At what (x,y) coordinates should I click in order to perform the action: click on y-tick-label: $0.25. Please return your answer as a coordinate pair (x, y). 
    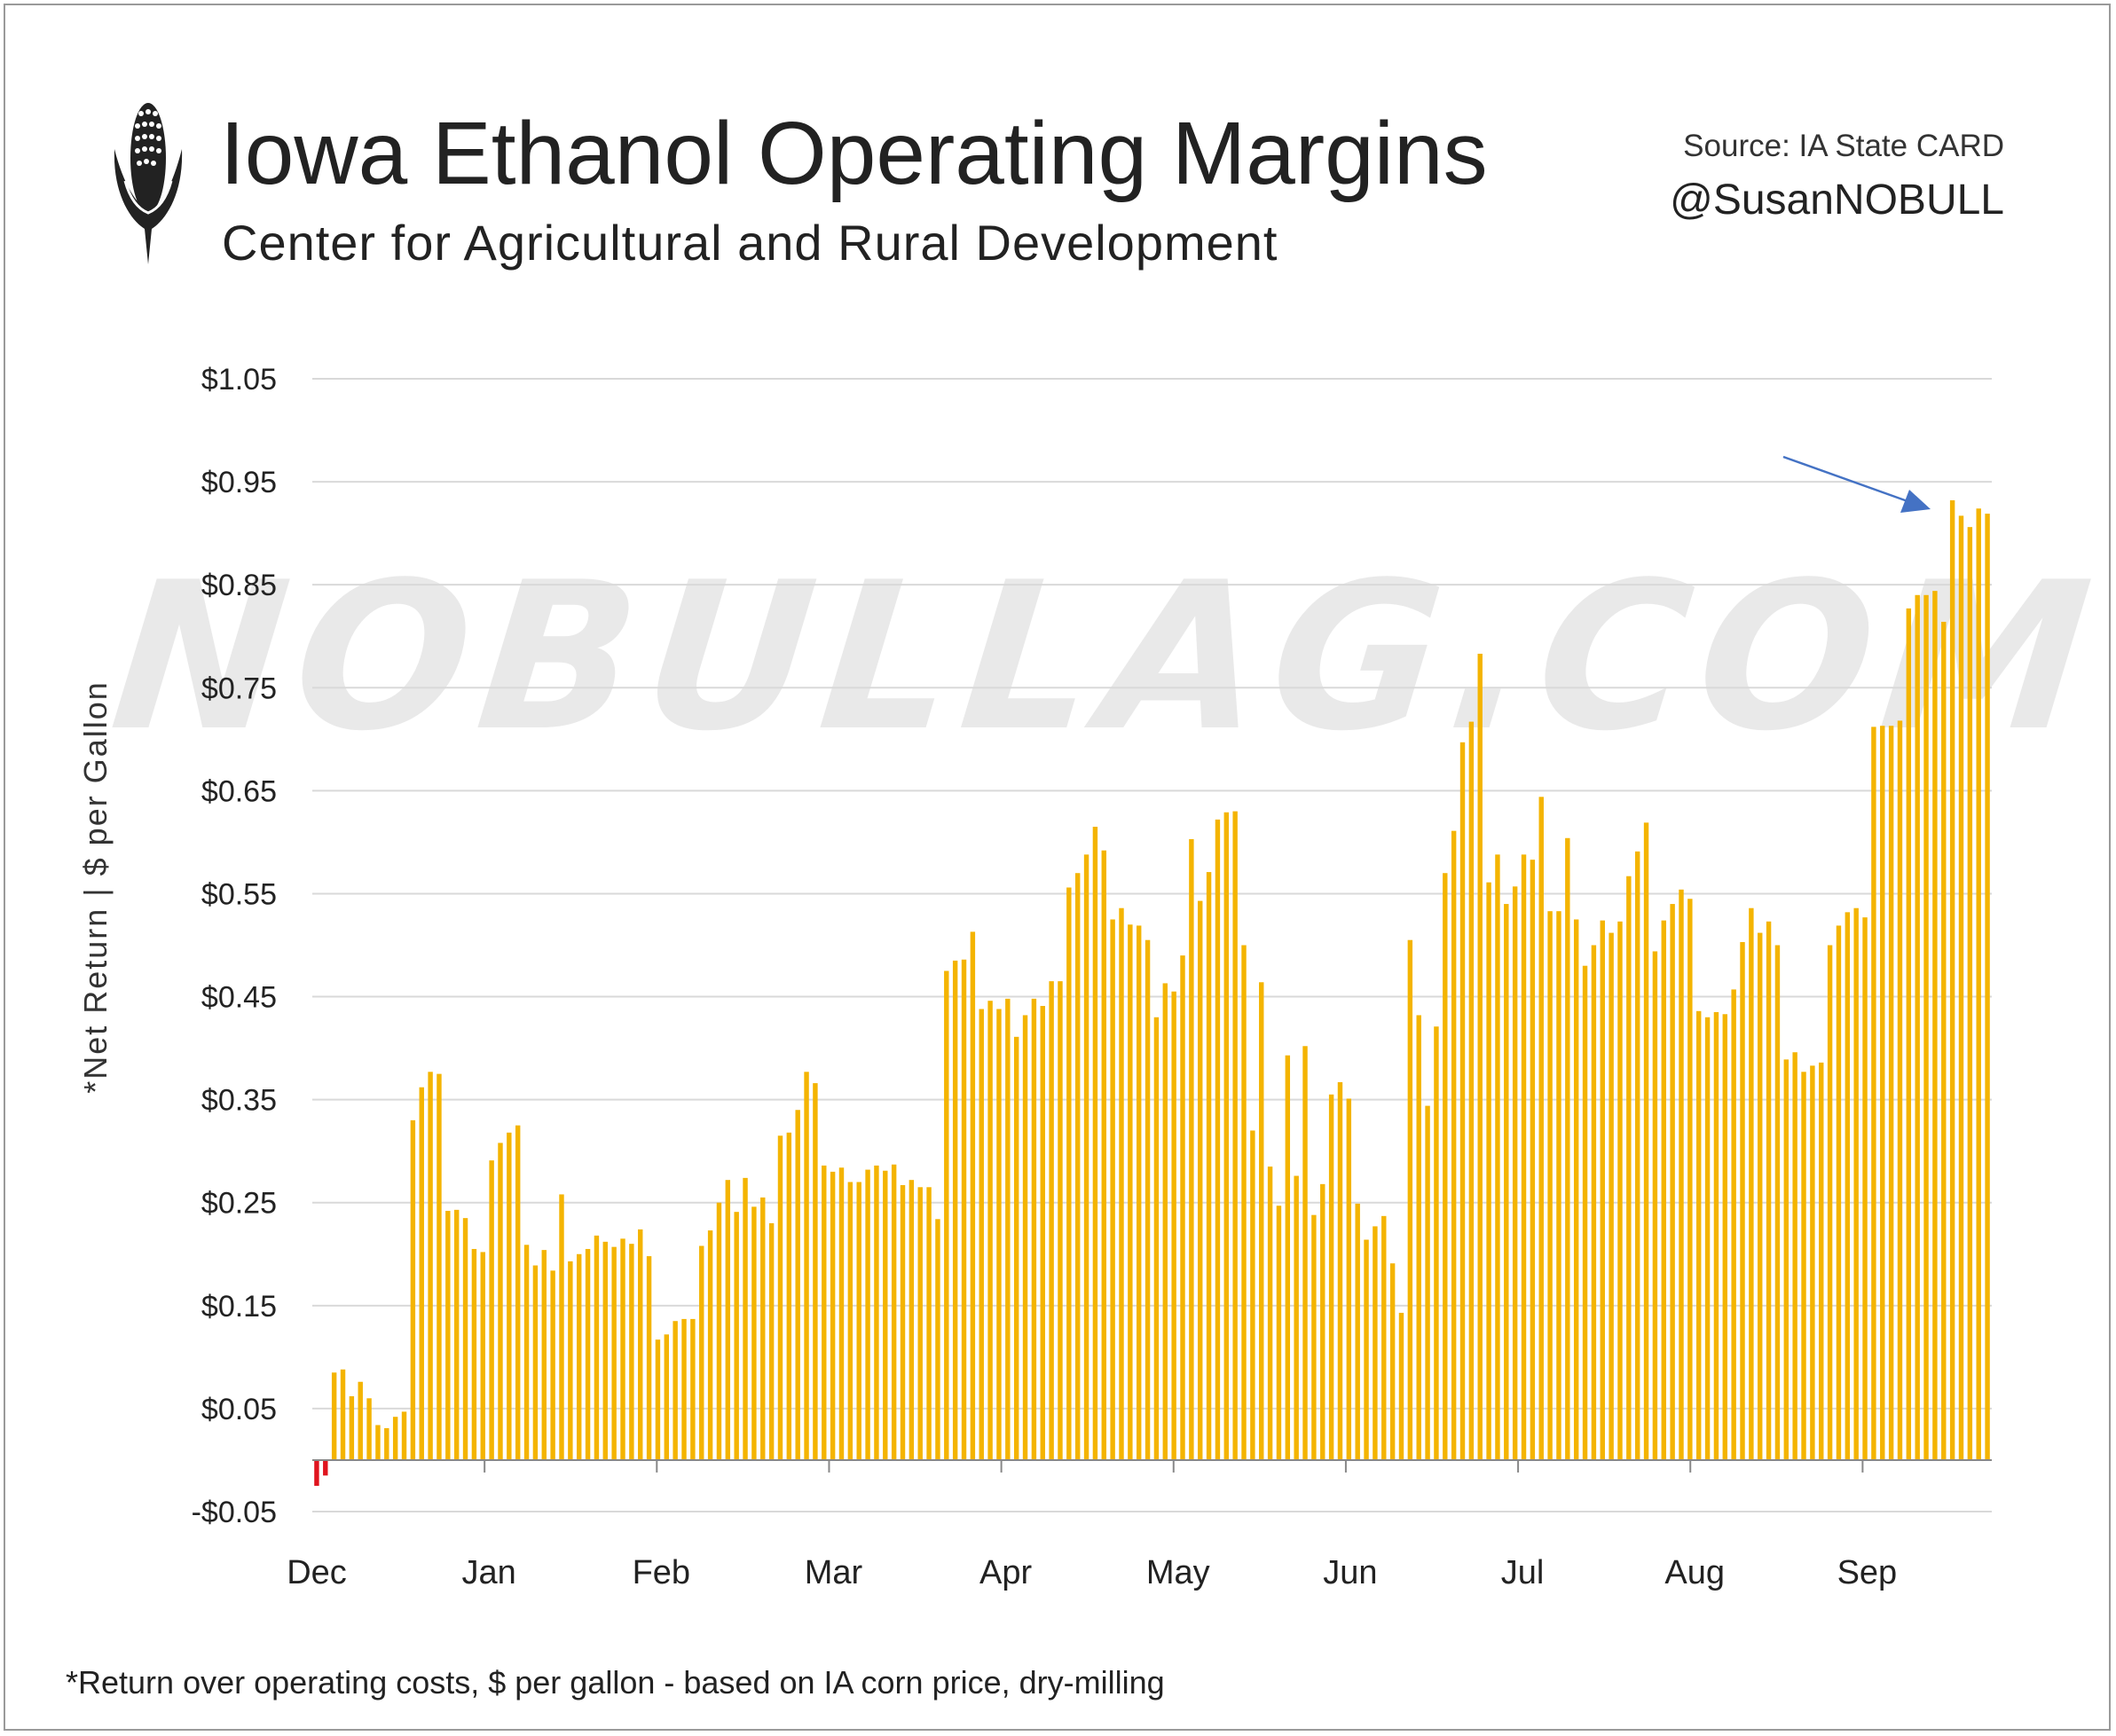
    Looking at the image, I should click on (239, 1204).